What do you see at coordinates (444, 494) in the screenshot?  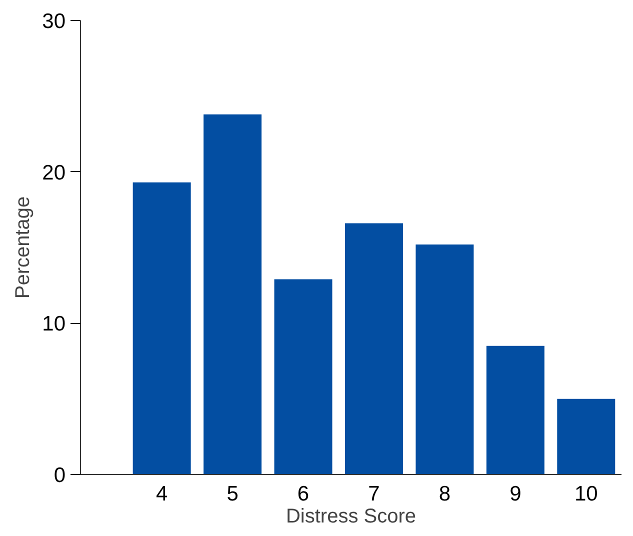 I see `x-tick-label: 8` at bounding box center [444, 494].